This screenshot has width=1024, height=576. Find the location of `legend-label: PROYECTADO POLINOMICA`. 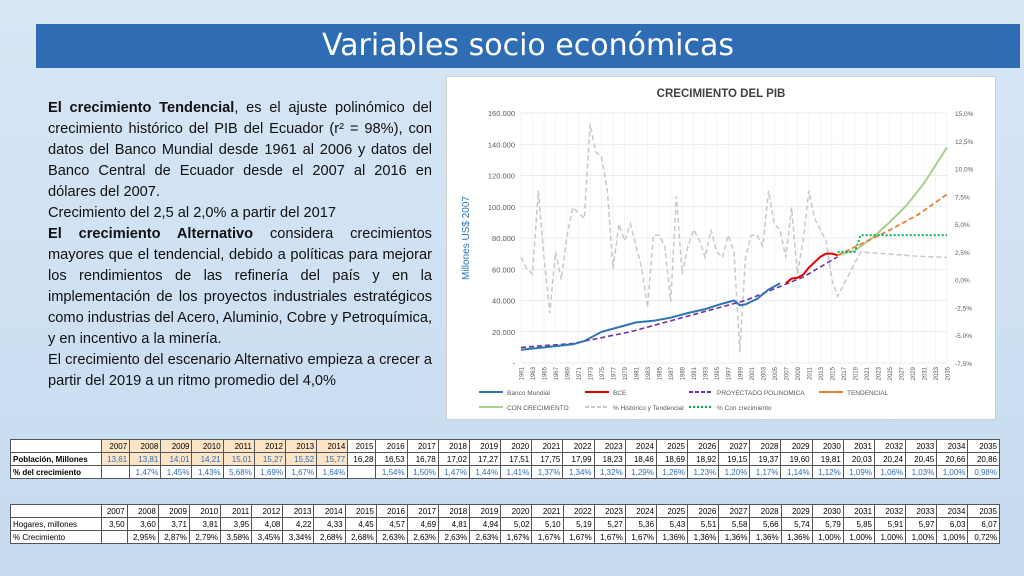

legend-label: PROYECTADO POLINOMICA is located at coordinates (761, 393).